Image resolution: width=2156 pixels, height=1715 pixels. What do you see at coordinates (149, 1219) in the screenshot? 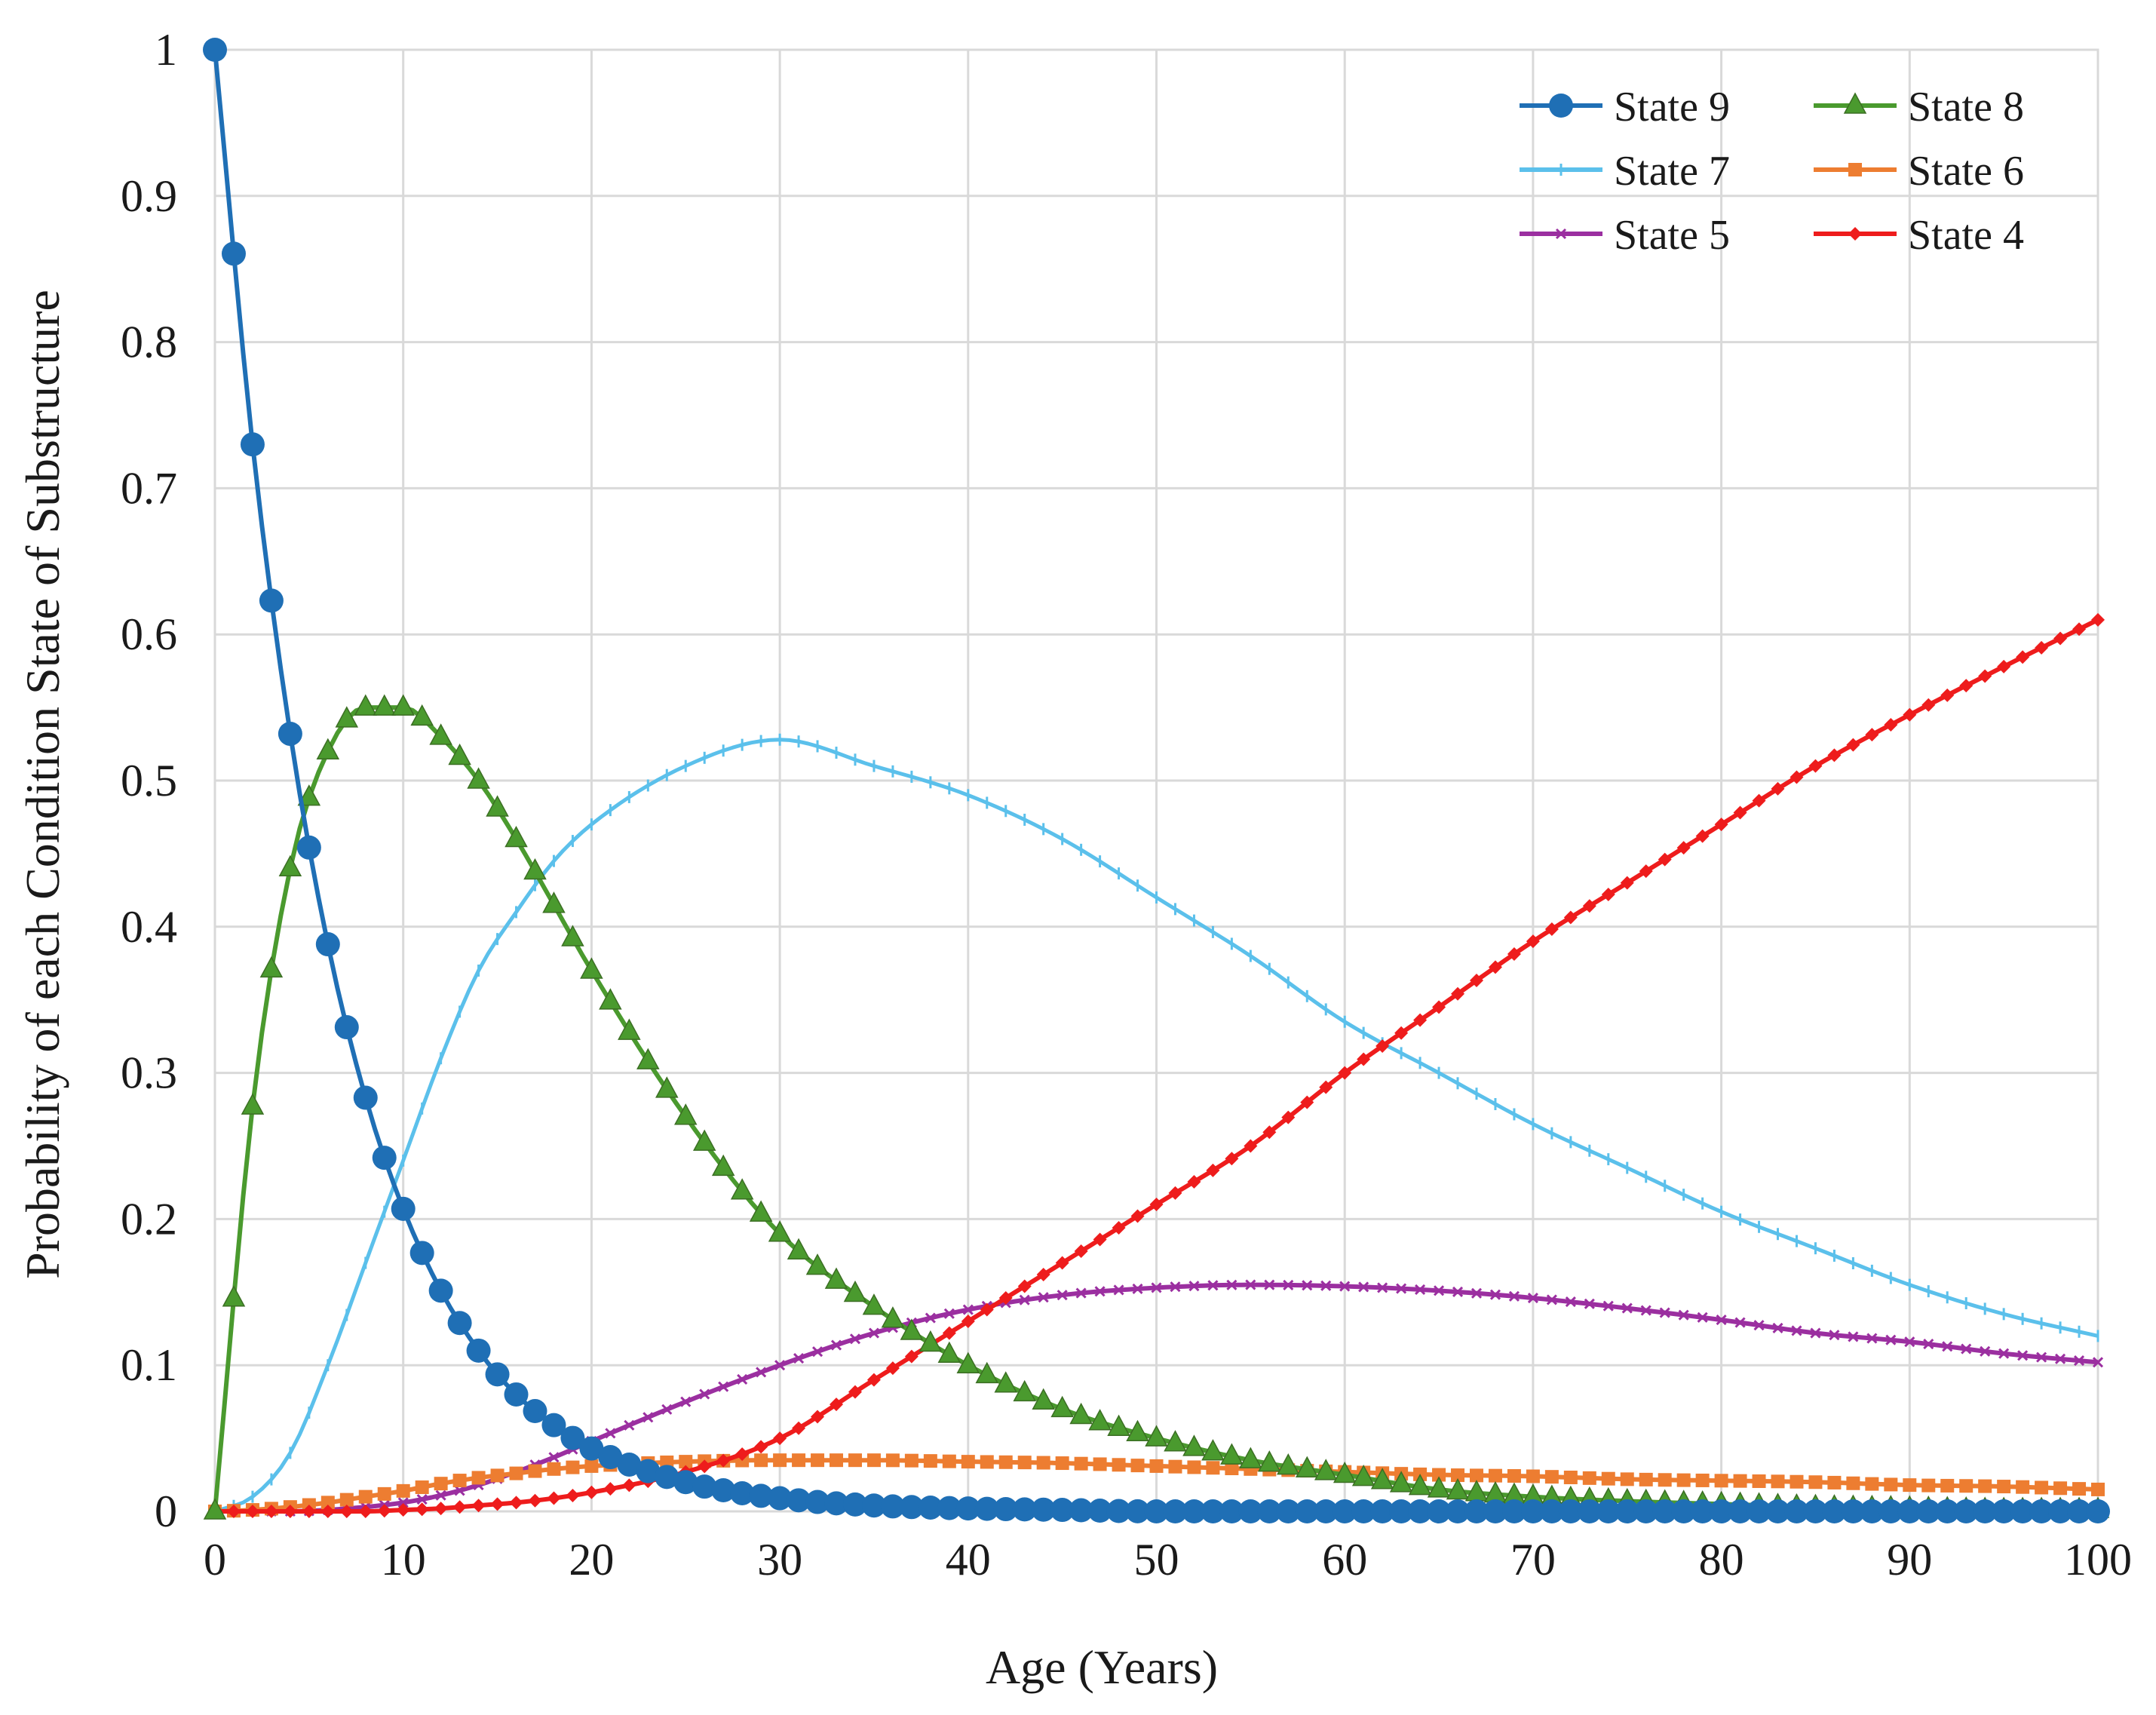
I see `y-tick-label: 0.2` at bounding box center [149, 1219].